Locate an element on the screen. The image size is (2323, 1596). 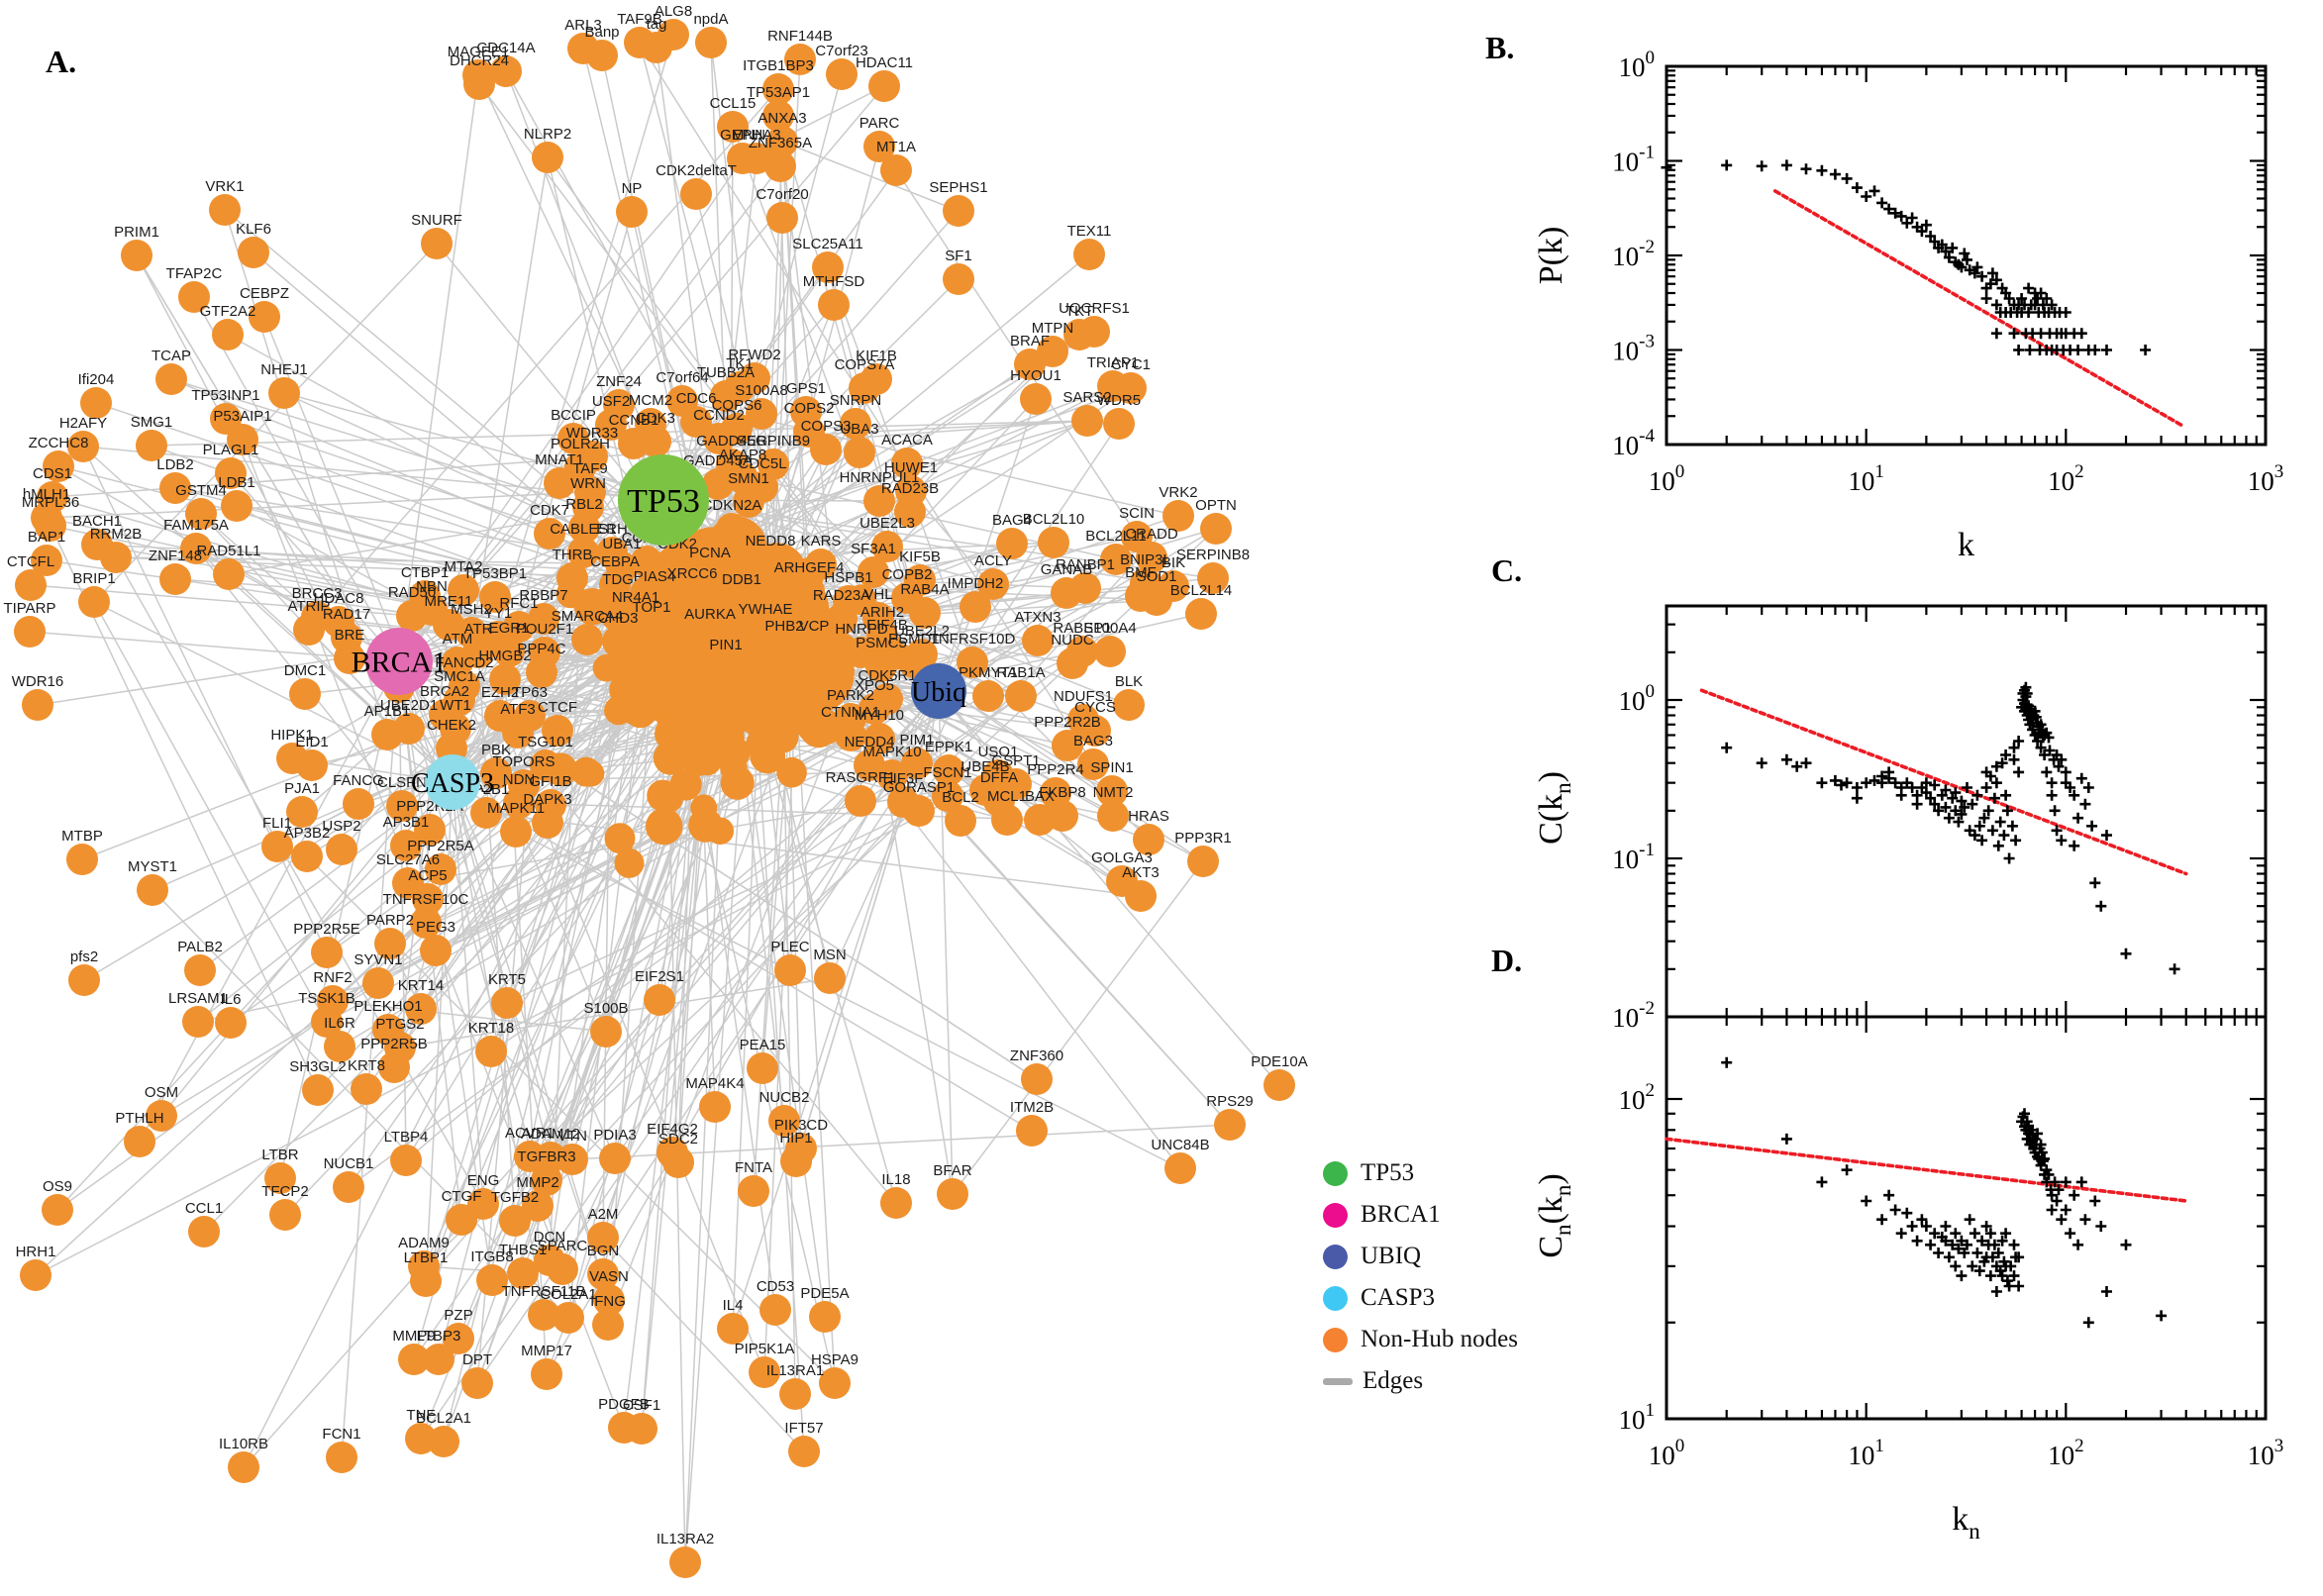
panel-c-plot: 100 10-1 10-2 C(kn) is located at coordinates (1901, 818).